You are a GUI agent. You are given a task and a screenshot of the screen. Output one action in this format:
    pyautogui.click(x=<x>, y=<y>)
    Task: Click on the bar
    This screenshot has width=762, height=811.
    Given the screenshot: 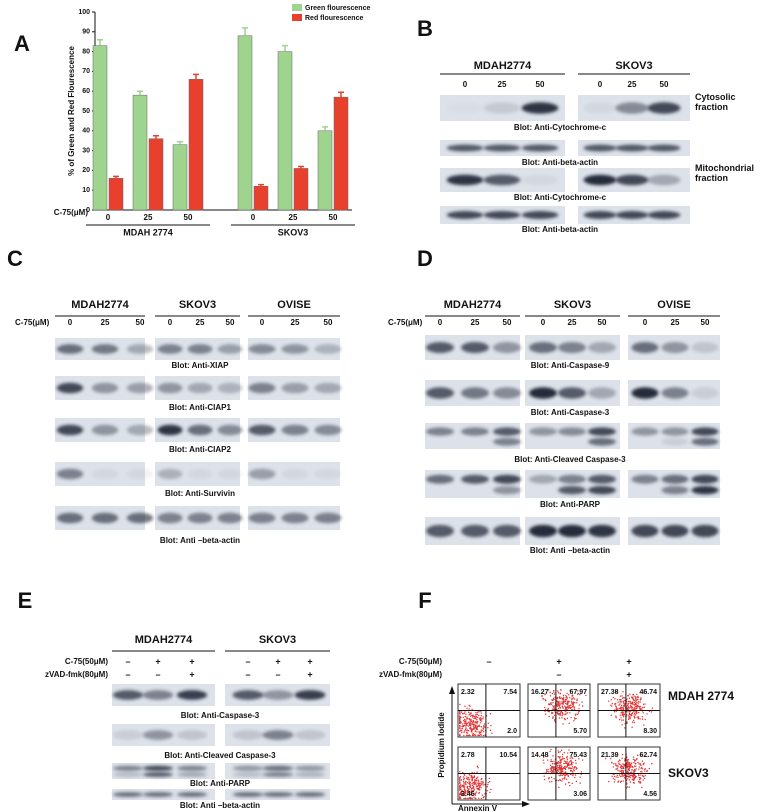 What is the action you would take?
    pyautogui.click(x=156, y=174)
    